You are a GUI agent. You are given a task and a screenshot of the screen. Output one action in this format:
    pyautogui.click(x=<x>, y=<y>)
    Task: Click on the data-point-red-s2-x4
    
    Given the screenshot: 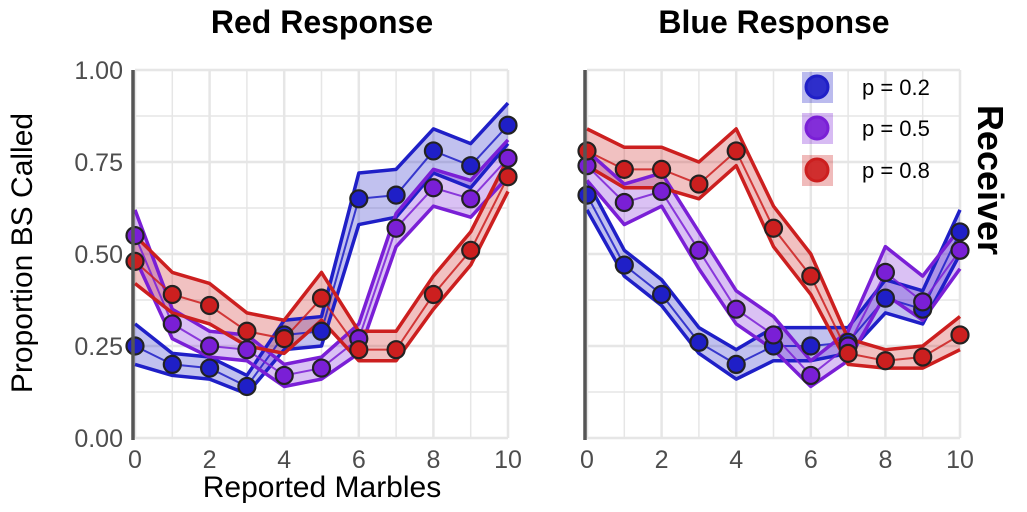 What is the action you would take?
    pyautogui.click(x=284, y=339)
    